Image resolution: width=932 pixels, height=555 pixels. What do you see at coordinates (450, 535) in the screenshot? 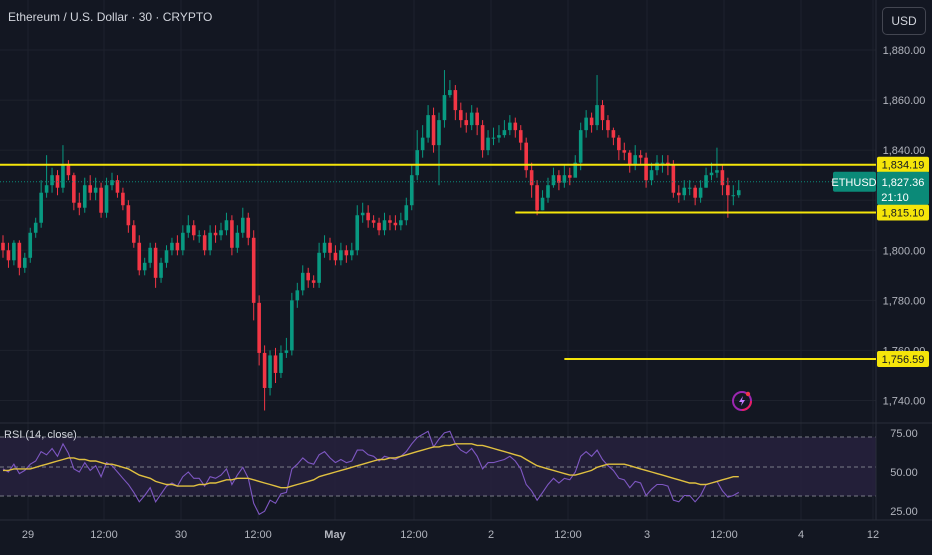
I see `time-axis: 29 12:00 30 12:00 May 12:00 2 12:00 3 12:00 4 12` at bounding box center [450, 535].